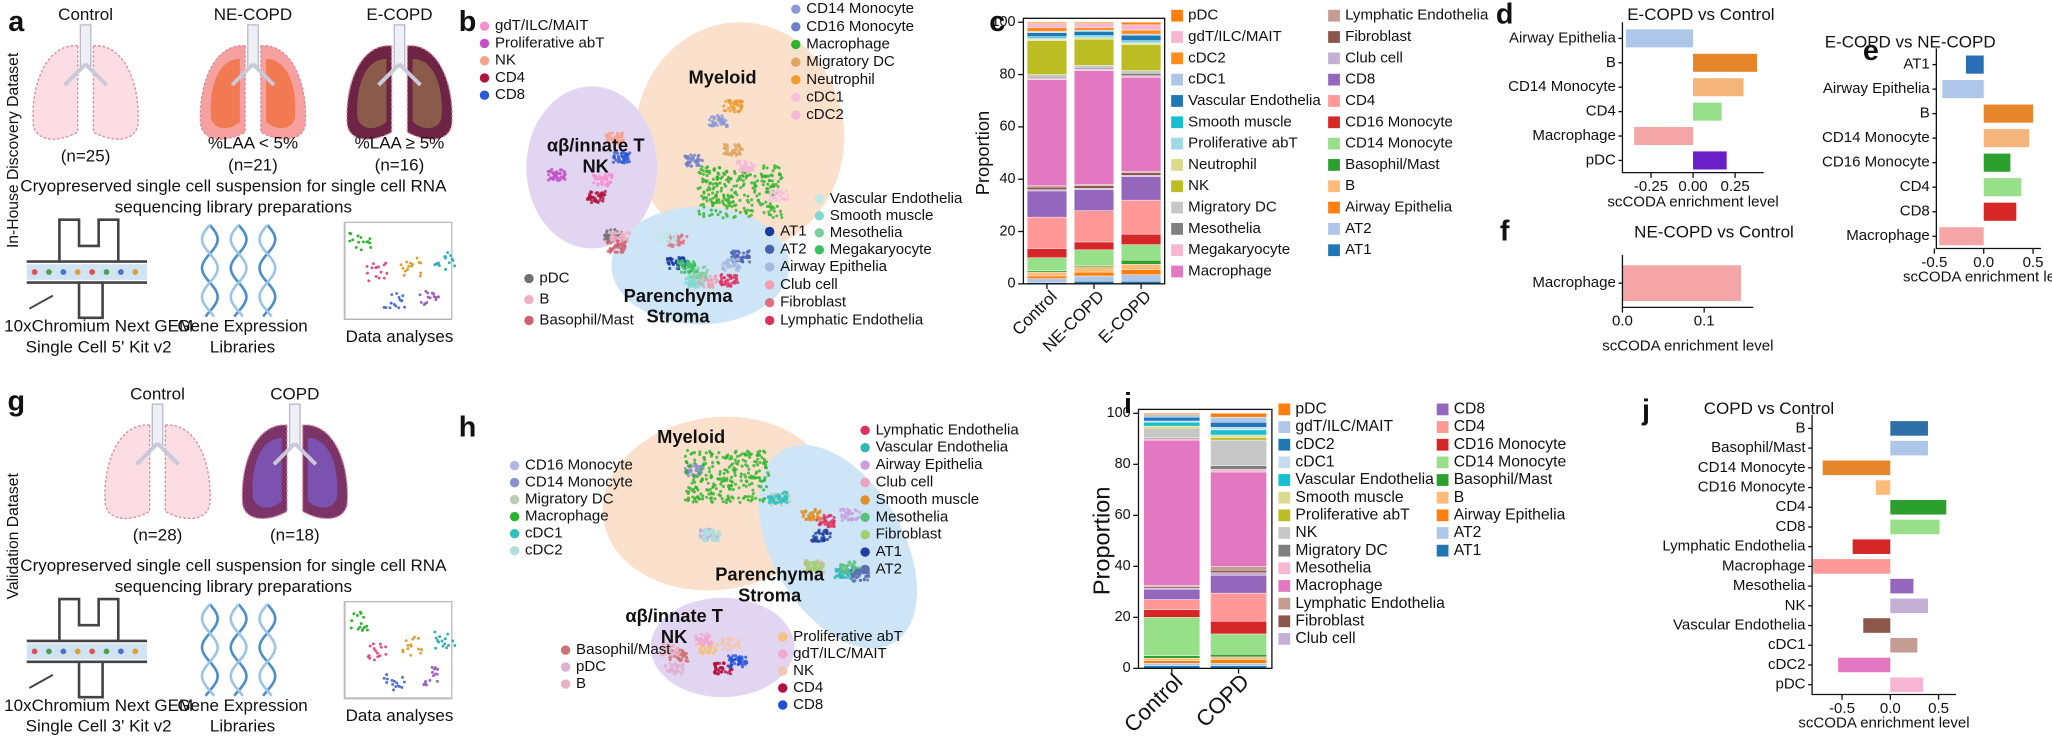 This screenshot has height=739, width=2052. Describe the element at coordinates (115, 92) in the screenshot. I see `lung-lobe` at that location.